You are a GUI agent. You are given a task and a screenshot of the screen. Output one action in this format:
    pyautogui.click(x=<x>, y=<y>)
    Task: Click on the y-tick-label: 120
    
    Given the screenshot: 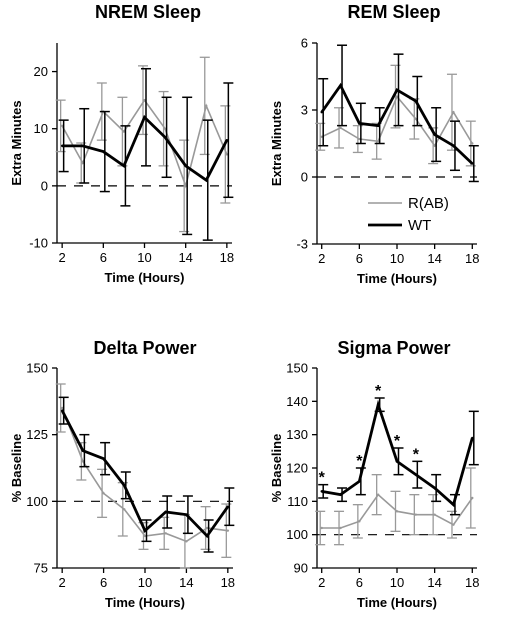 What is the action you would take?
    pyautogui.click(x=297, y=468)
    